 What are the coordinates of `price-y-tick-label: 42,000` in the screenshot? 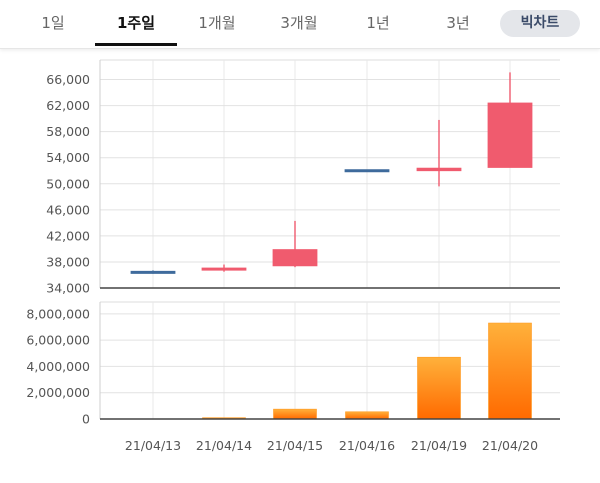 It's located at (68, 235).